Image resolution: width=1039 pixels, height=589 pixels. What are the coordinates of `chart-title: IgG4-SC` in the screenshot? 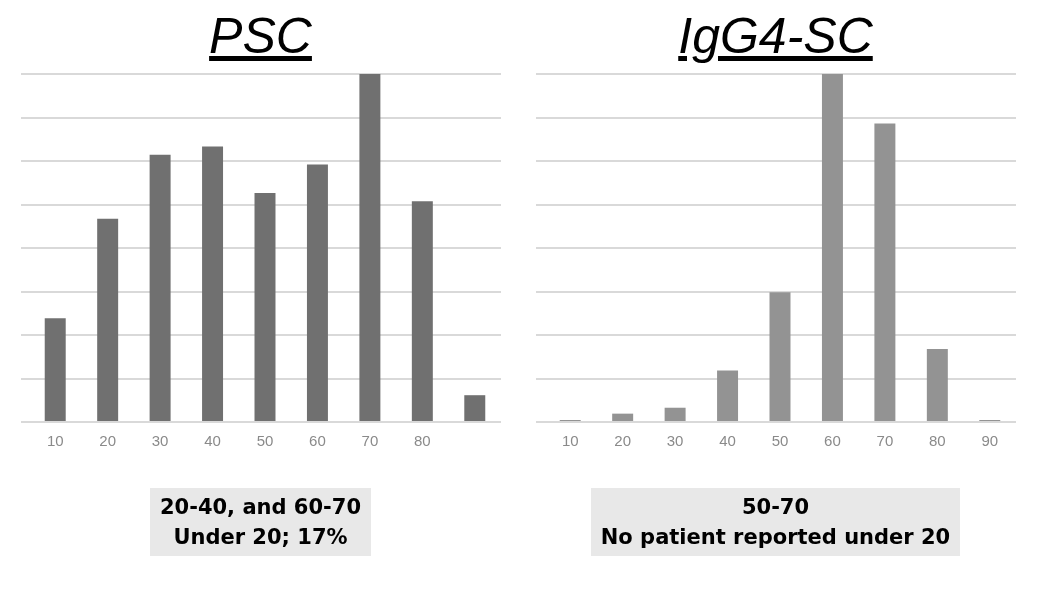 It's located at (775, 36).